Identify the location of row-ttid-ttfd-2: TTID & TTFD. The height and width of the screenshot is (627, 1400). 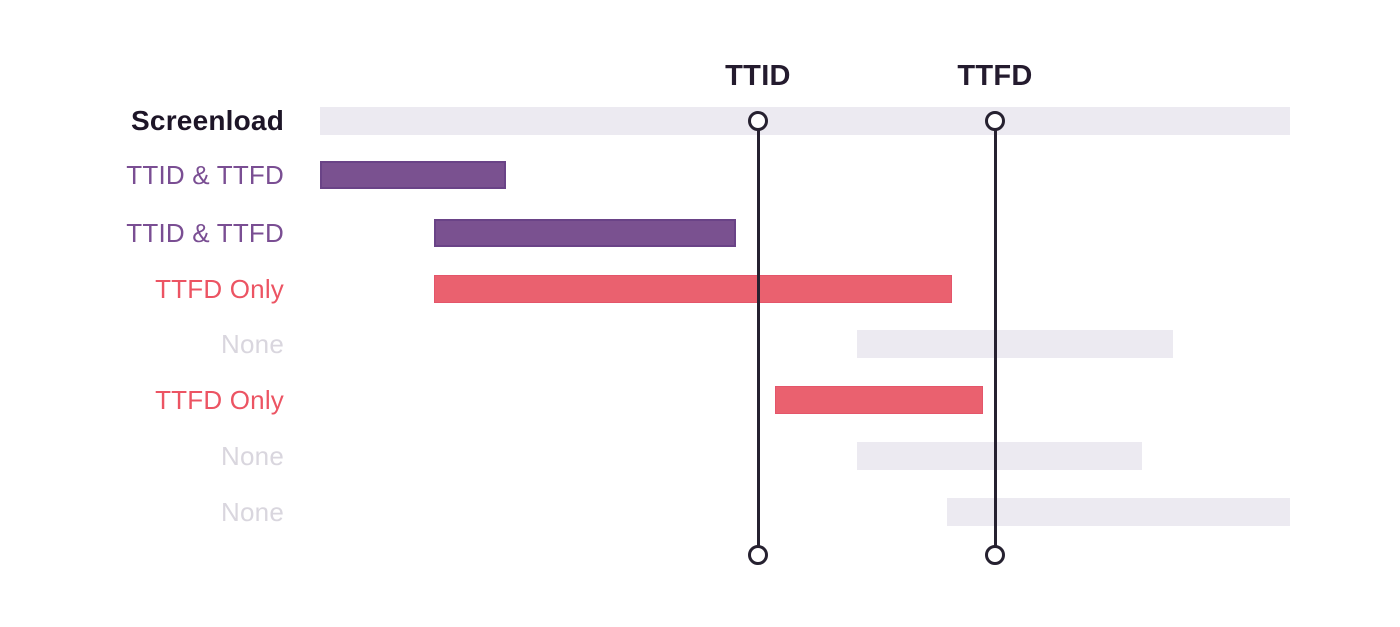
(700, 233).